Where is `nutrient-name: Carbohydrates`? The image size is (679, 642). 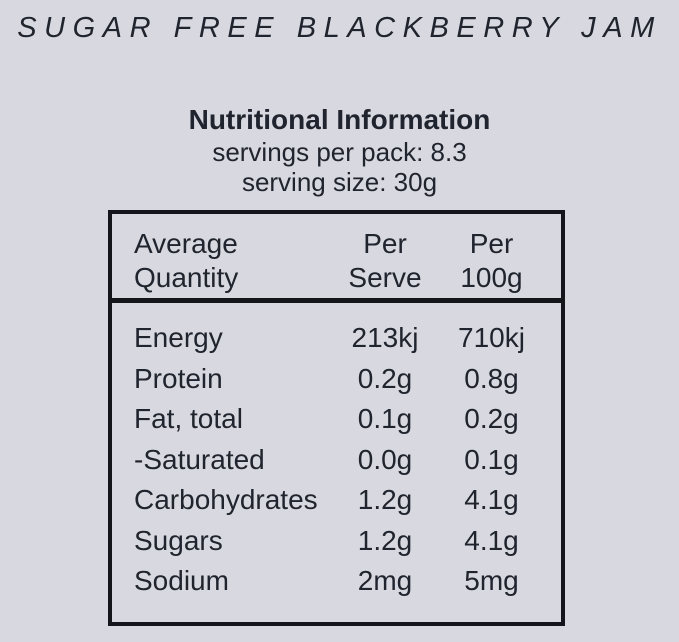 nutrient-name: Carbohydrates is located at coordinates (226, 500).